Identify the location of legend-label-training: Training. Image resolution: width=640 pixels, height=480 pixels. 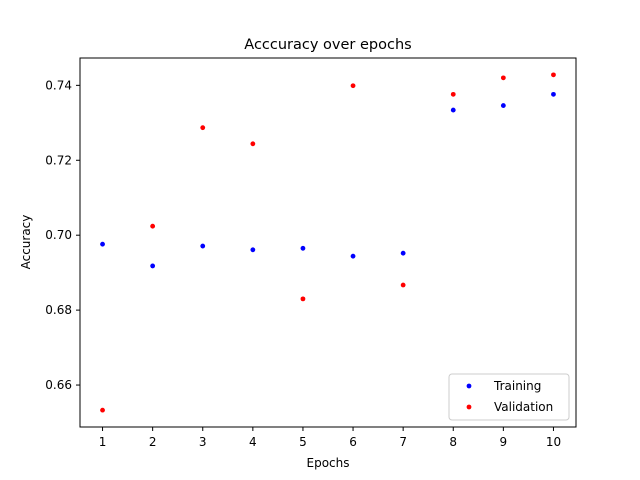
(517, 386).